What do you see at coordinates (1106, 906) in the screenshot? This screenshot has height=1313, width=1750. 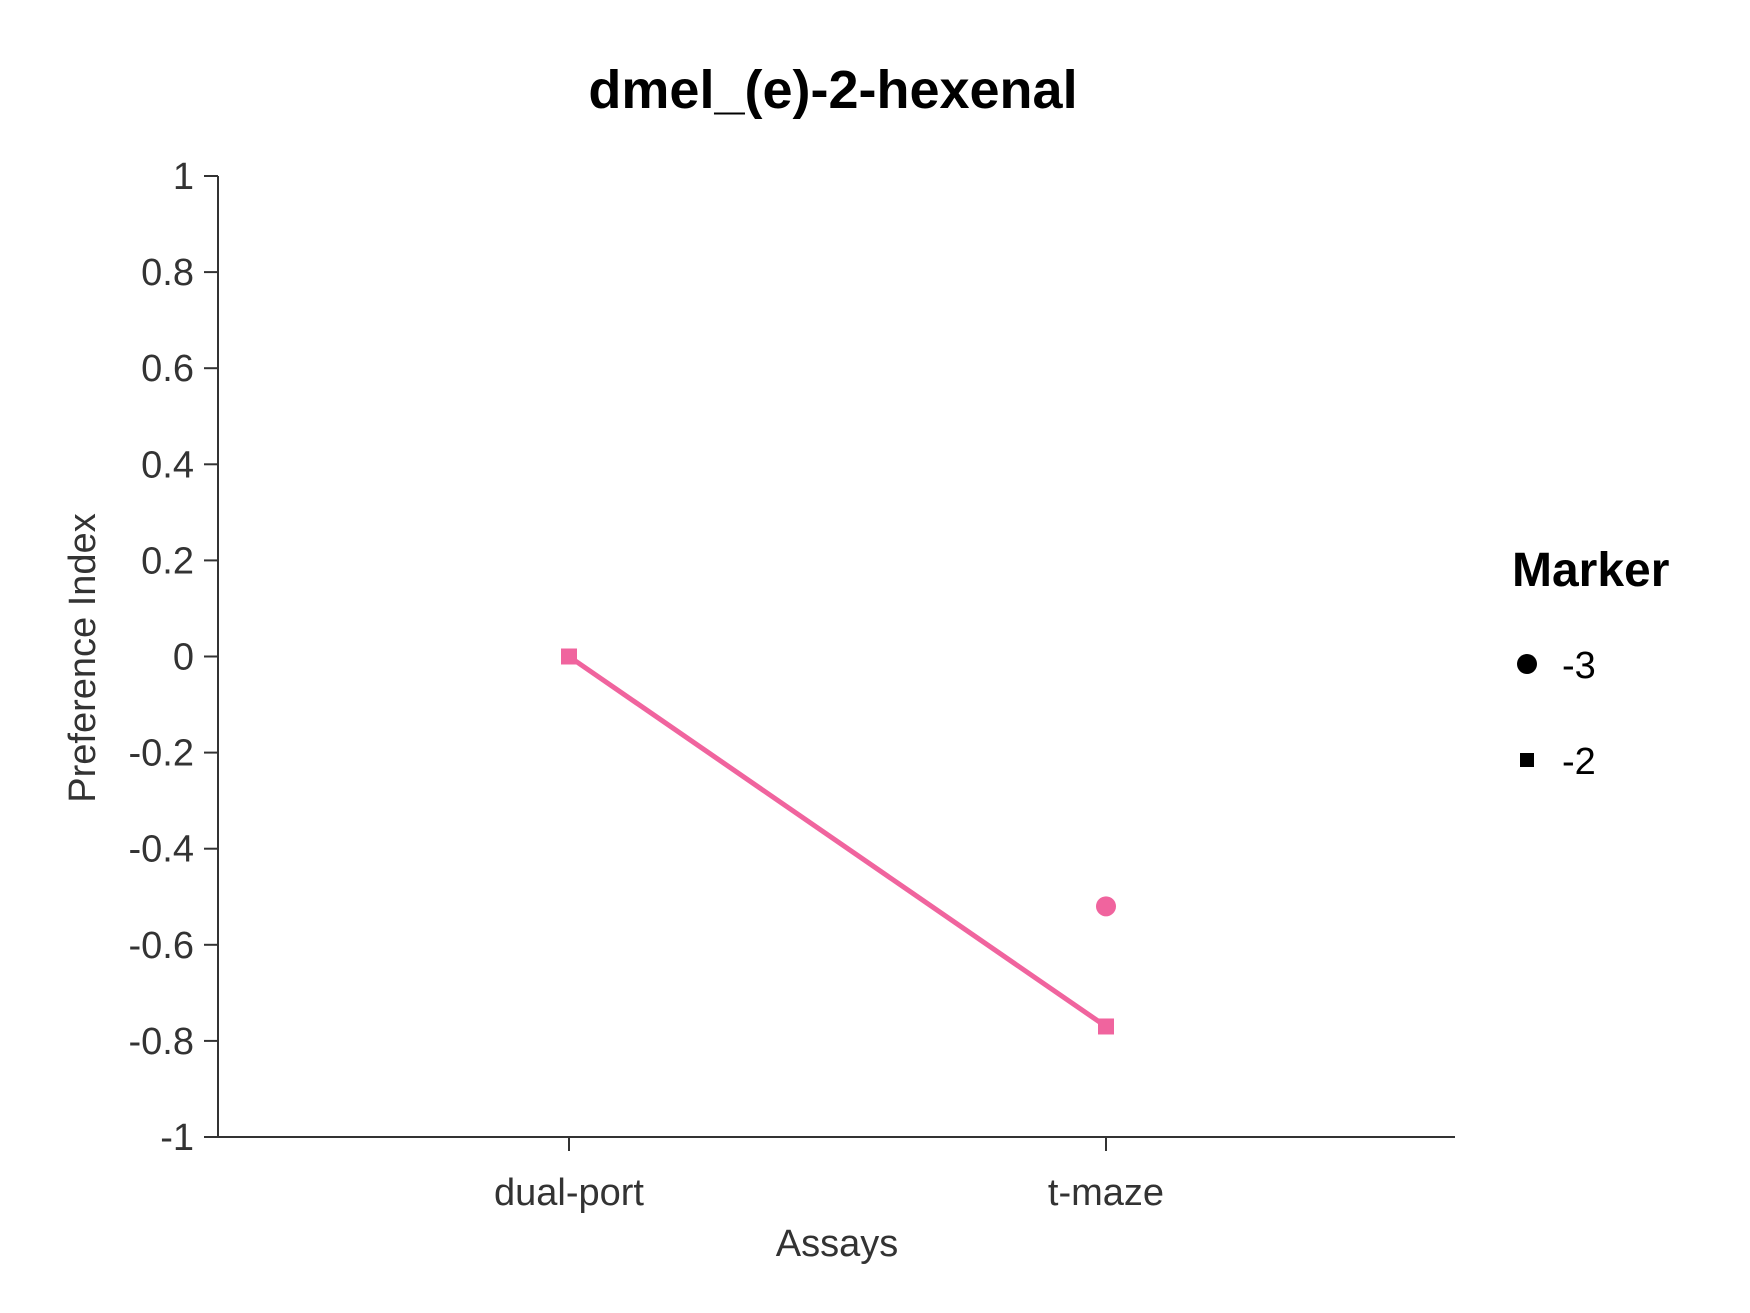 I see `data-point-circle` at bounding box center [1106, 906].